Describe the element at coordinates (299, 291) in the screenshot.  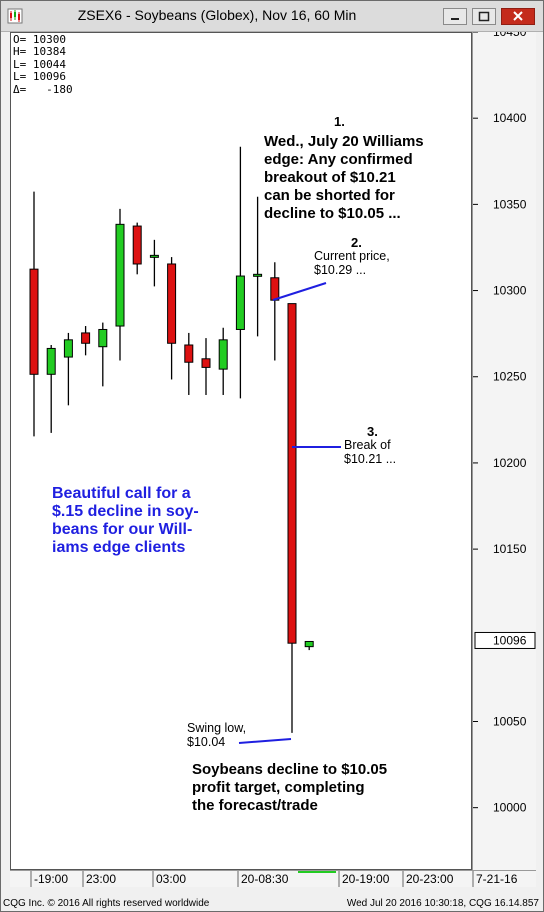
I see `pointer-line-current-price` at that location.